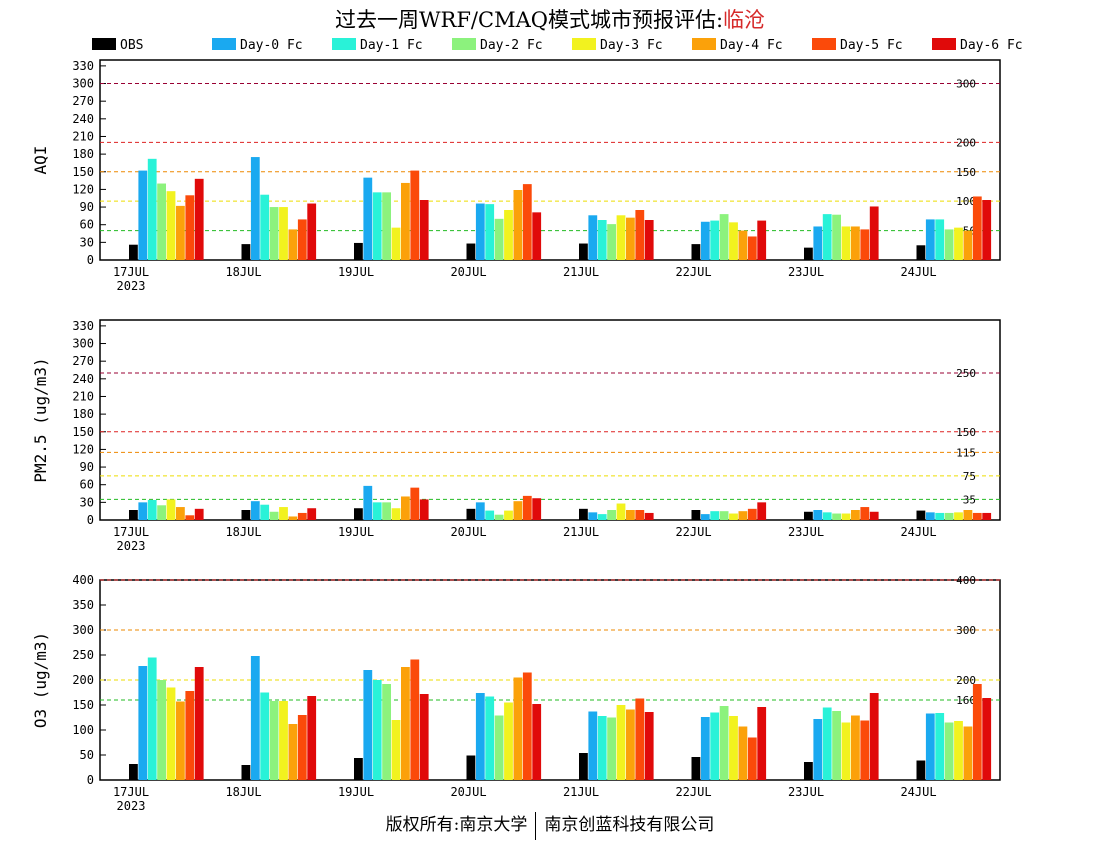  Describe the element at coordinates (83, 344) in the screenshot. I see `panel-1-ytick-label-10: 300` at that location.